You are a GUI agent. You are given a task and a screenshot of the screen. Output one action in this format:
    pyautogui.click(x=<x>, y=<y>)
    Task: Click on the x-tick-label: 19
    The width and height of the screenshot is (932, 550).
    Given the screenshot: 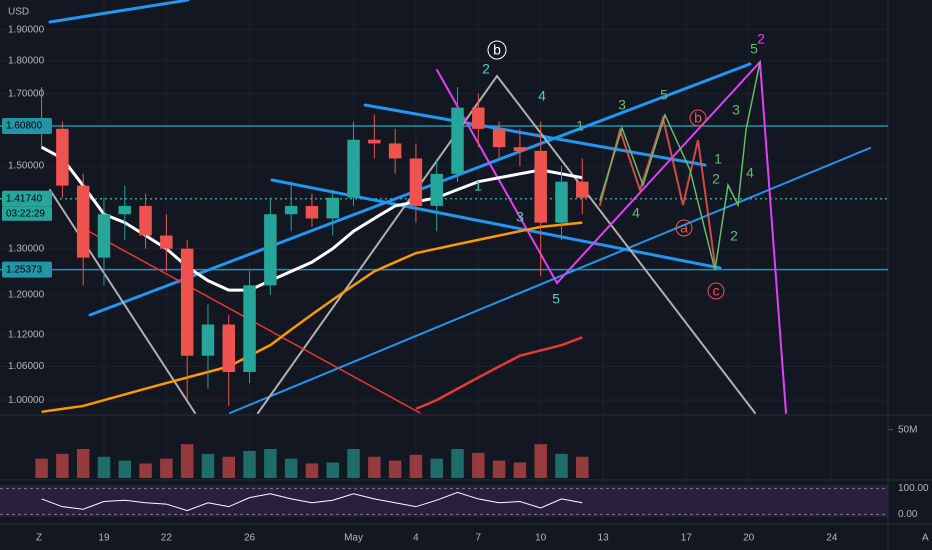 What is the action you would take?
    pyautogui.click(x=104, y=538)
    